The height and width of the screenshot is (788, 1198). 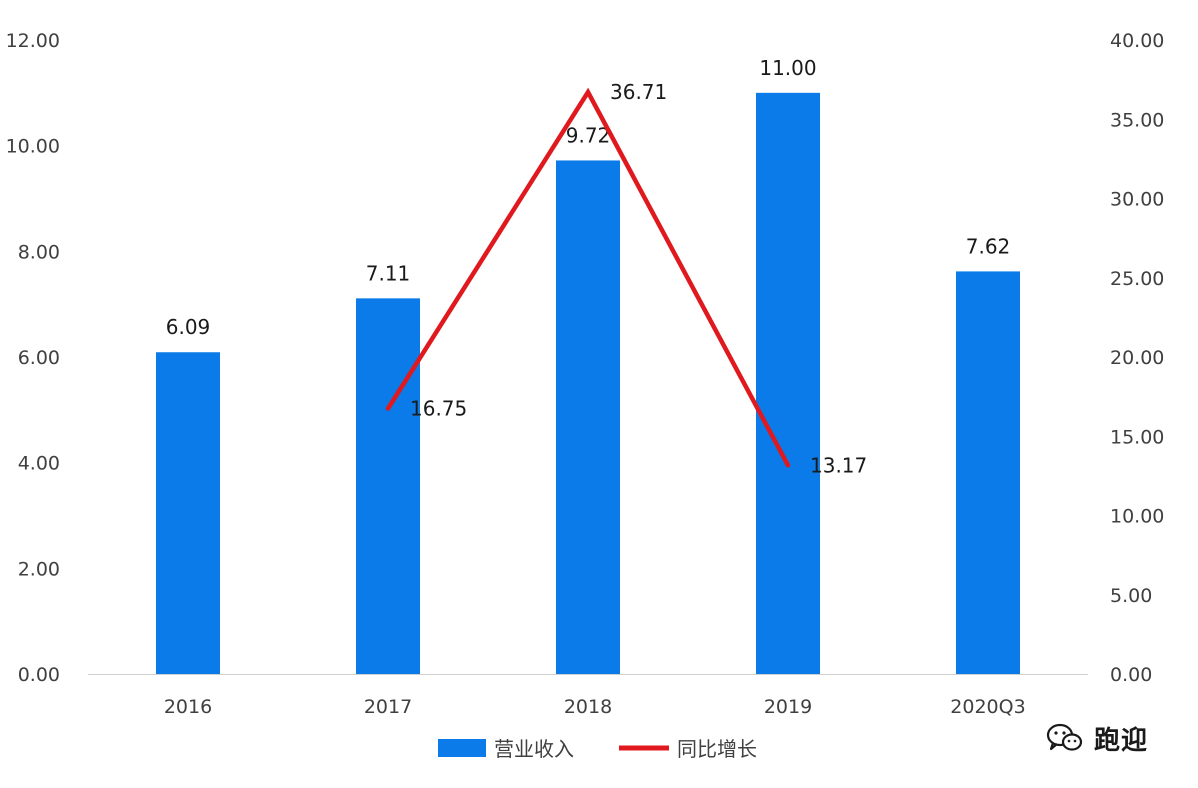 What do you see at coordinates (588, 707) in the screenshot?
I see `x-tick-label: 2018` at bounding box center [588, 707].